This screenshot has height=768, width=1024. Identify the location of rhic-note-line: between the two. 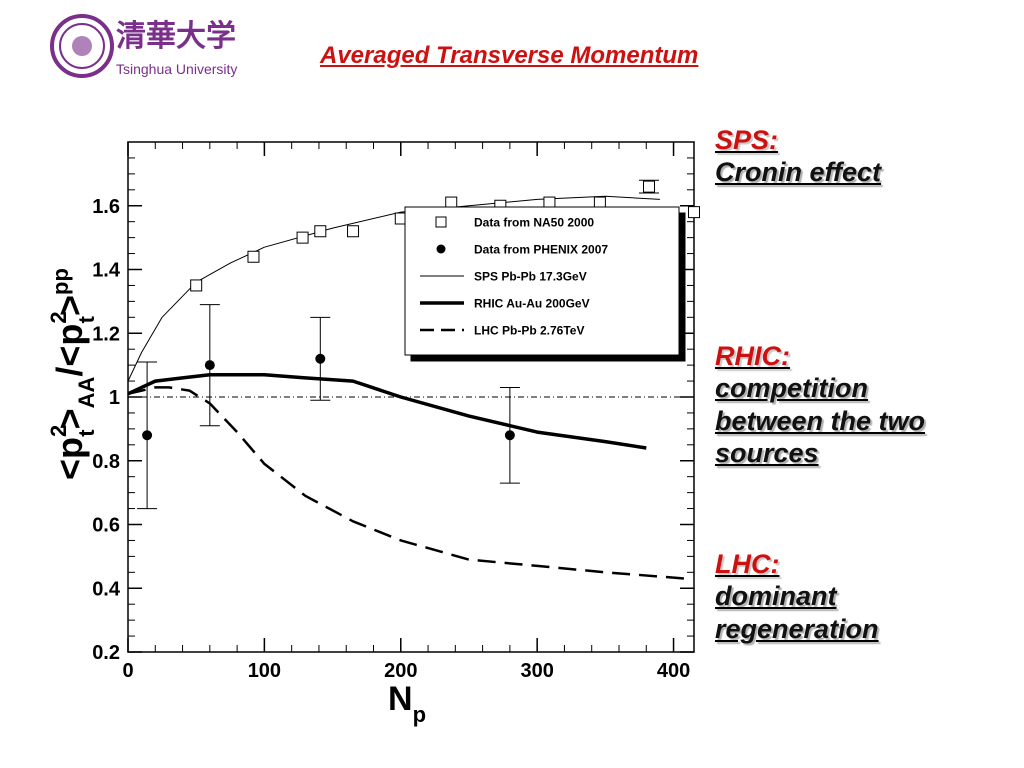
(820, 420).